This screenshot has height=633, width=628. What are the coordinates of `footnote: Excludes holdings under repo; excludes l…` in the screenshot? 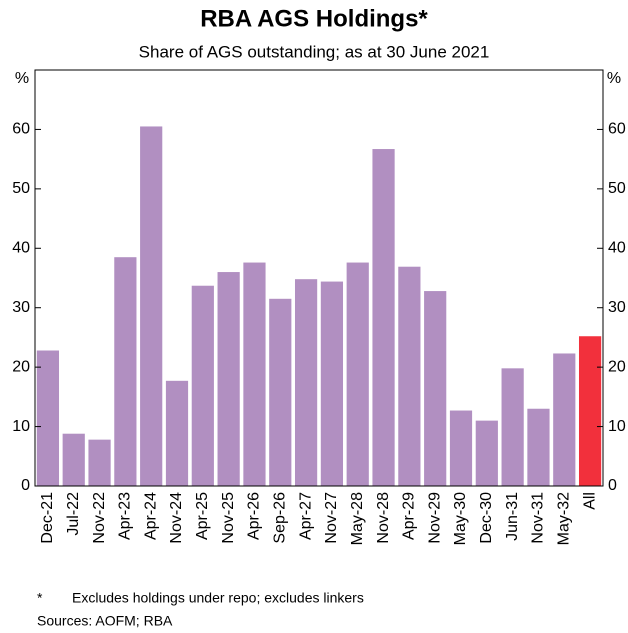 It's located at (218, 598).